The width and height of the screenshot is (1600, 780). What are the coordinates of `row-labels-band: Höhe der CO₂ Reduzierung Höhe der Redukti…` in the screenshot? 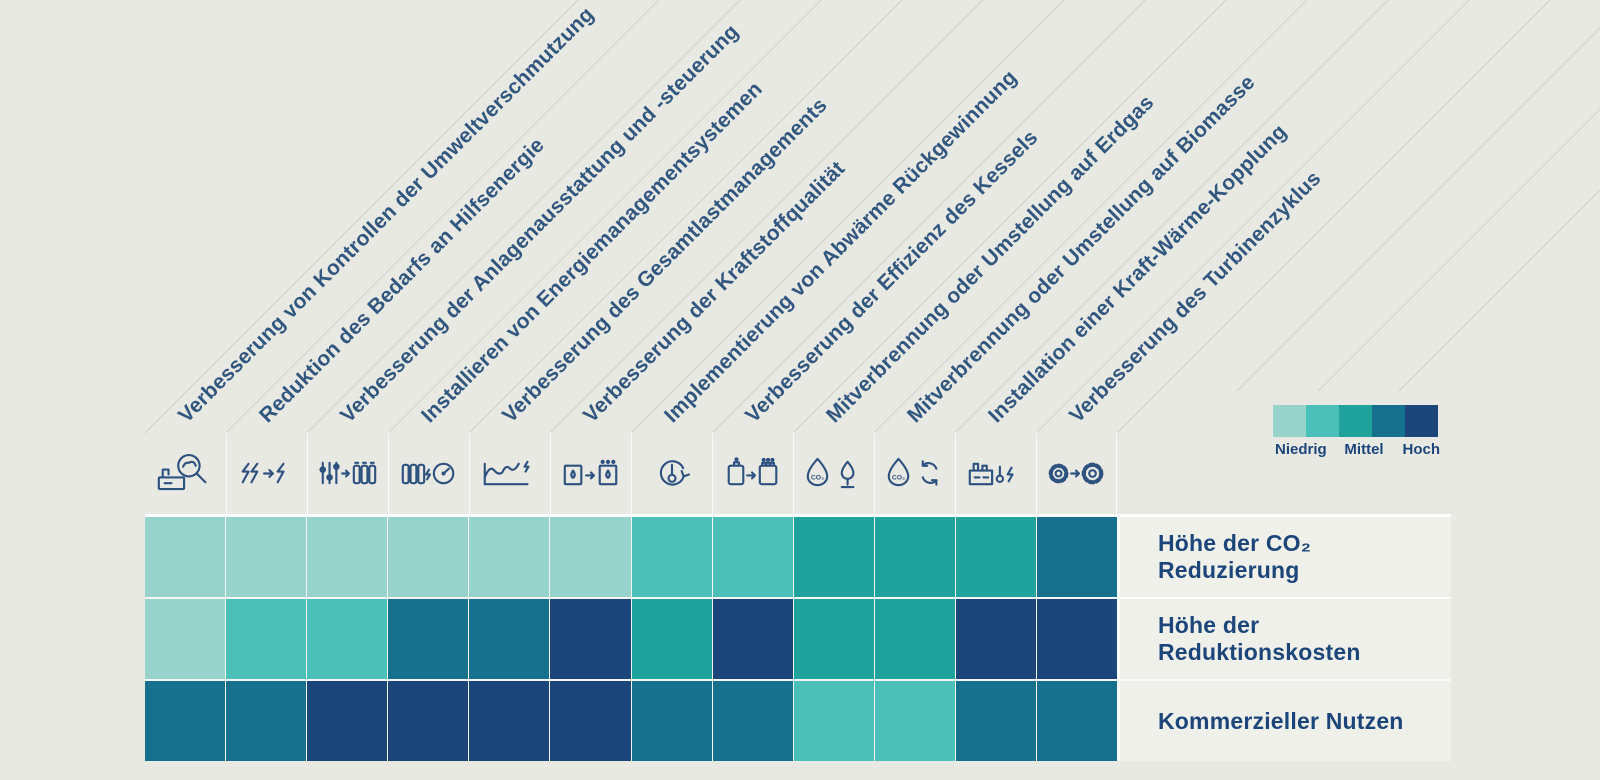 It's located at (1284, 637).